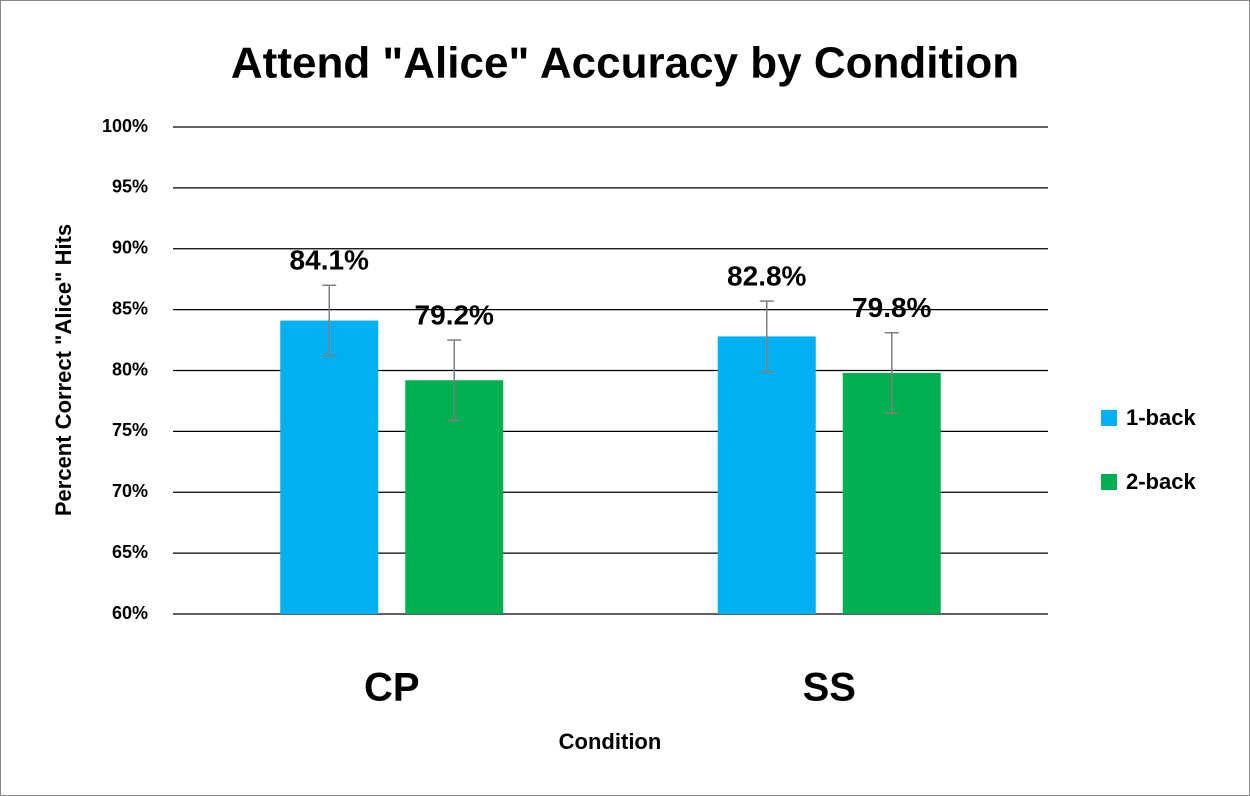  What do you see at coordinates (1161, 481) in the screenshot?
I see `legend-label: 2-back` at bounding box center [1161, 481].